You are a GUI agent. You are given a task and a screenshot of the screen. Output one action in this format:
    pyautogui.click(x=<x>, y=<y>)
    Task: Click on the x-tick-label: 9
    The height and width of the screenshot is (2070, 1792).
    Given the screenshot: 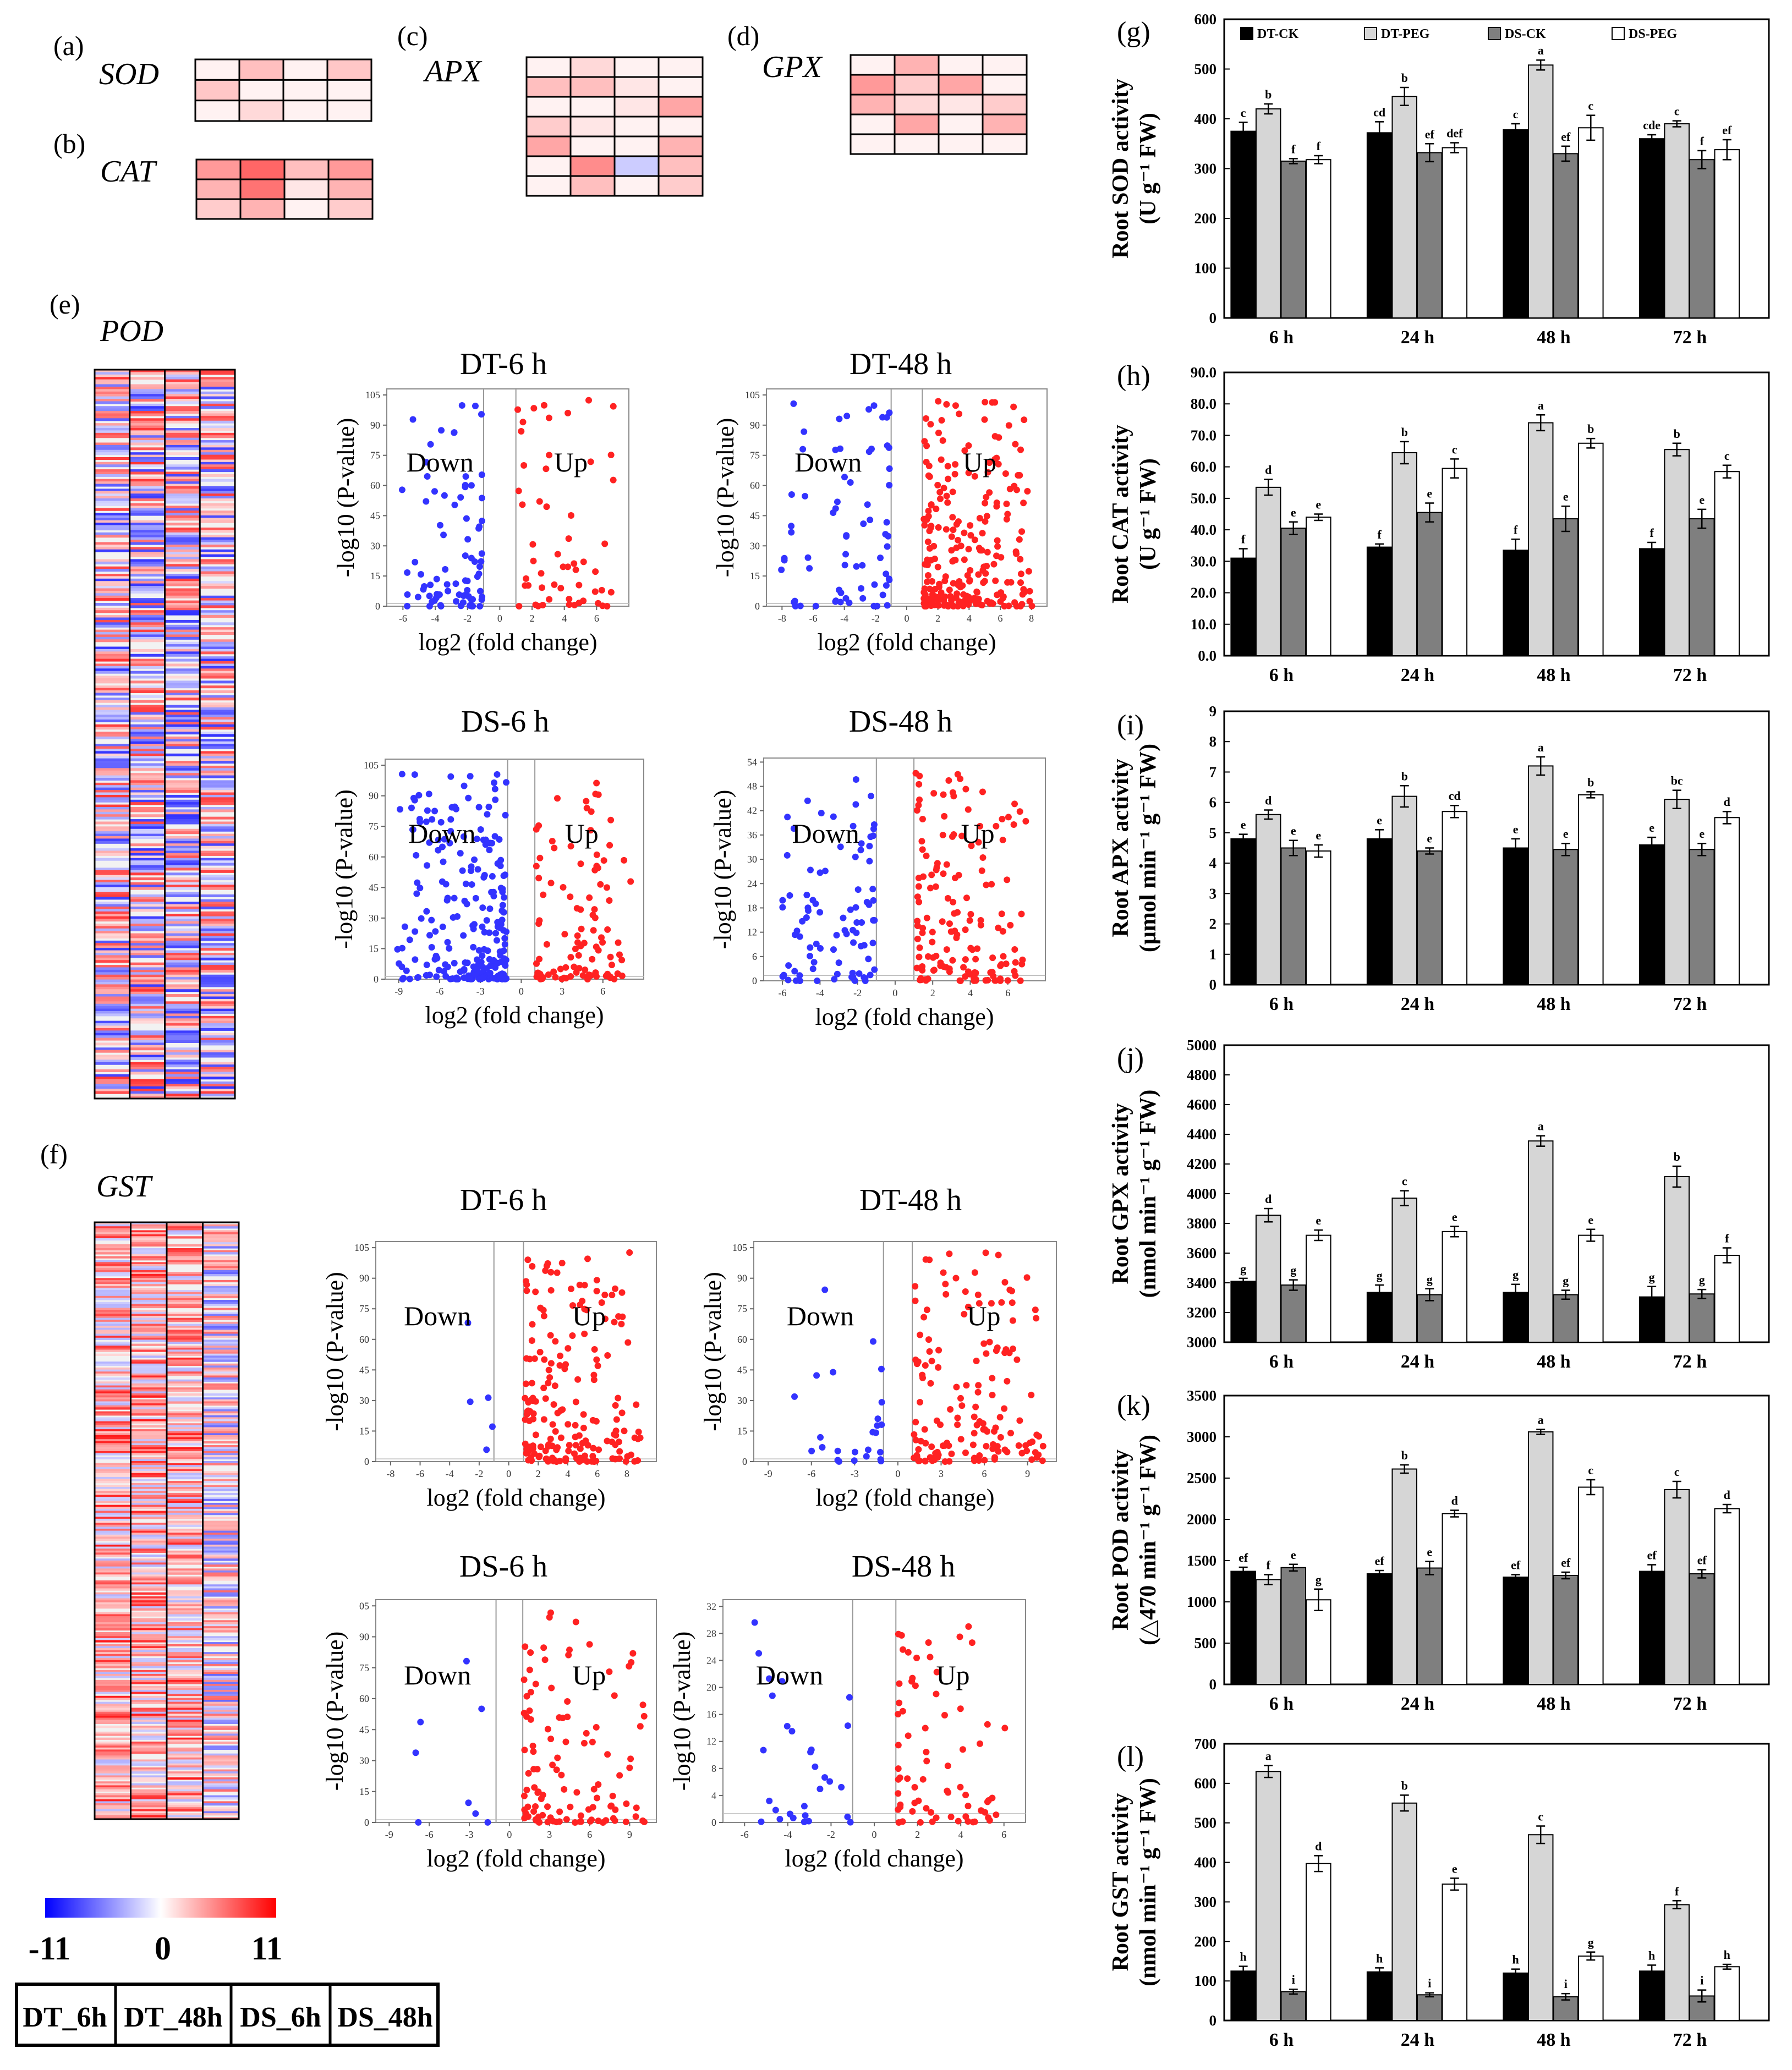 What is the action you would take?
    pyautogui.click(x=1027, y=1473)
    